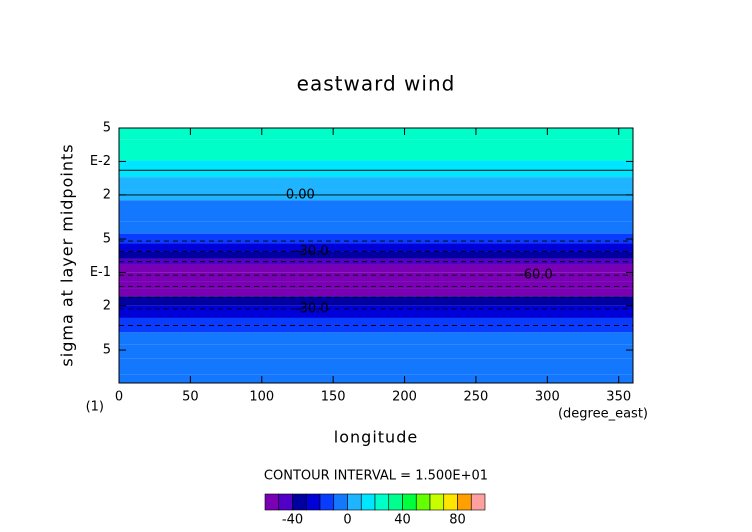  I want to click on contour-interval: CONTOUR INTERVAL = 1.500E+01, so click(376, 476).